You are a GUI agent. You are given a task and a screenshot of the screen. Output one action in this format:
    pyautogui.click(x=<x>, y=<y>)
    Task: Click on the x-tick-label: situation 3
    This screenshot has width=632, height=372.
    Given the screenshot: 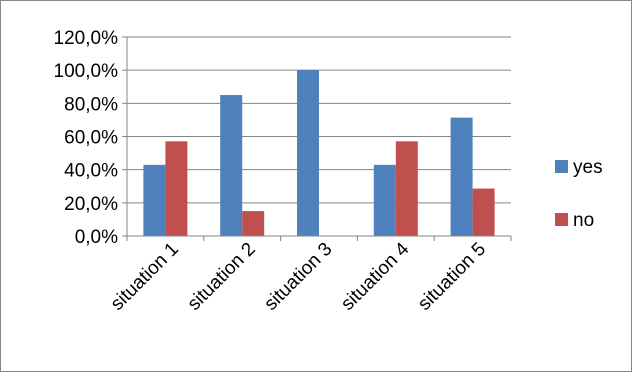 What is the action you would take?
    pyautogui.click(x=298, y=277)
    